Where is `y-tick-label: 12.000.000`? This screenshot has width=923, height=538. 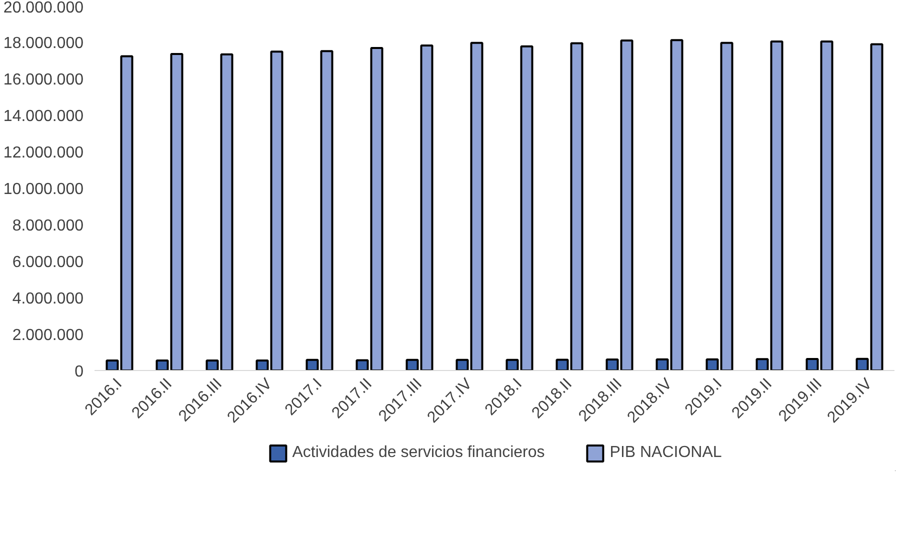 y-tick-label: 12.000.000 is located at coordinates (43, 153).